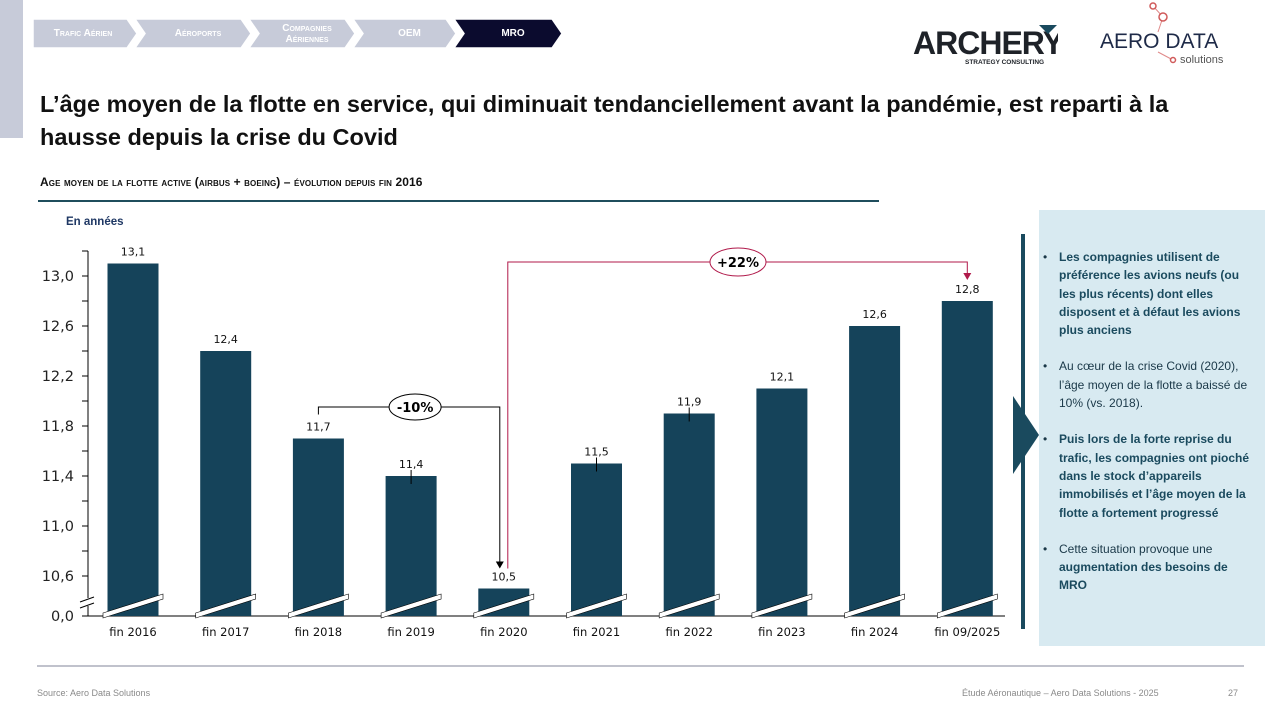 The height and width of the screenshot is (720, 1280). What do you see at coordinates (967, 289) in the screenshot?
I see `bar-value-label: 12,8` at bounding box center [967, 289].